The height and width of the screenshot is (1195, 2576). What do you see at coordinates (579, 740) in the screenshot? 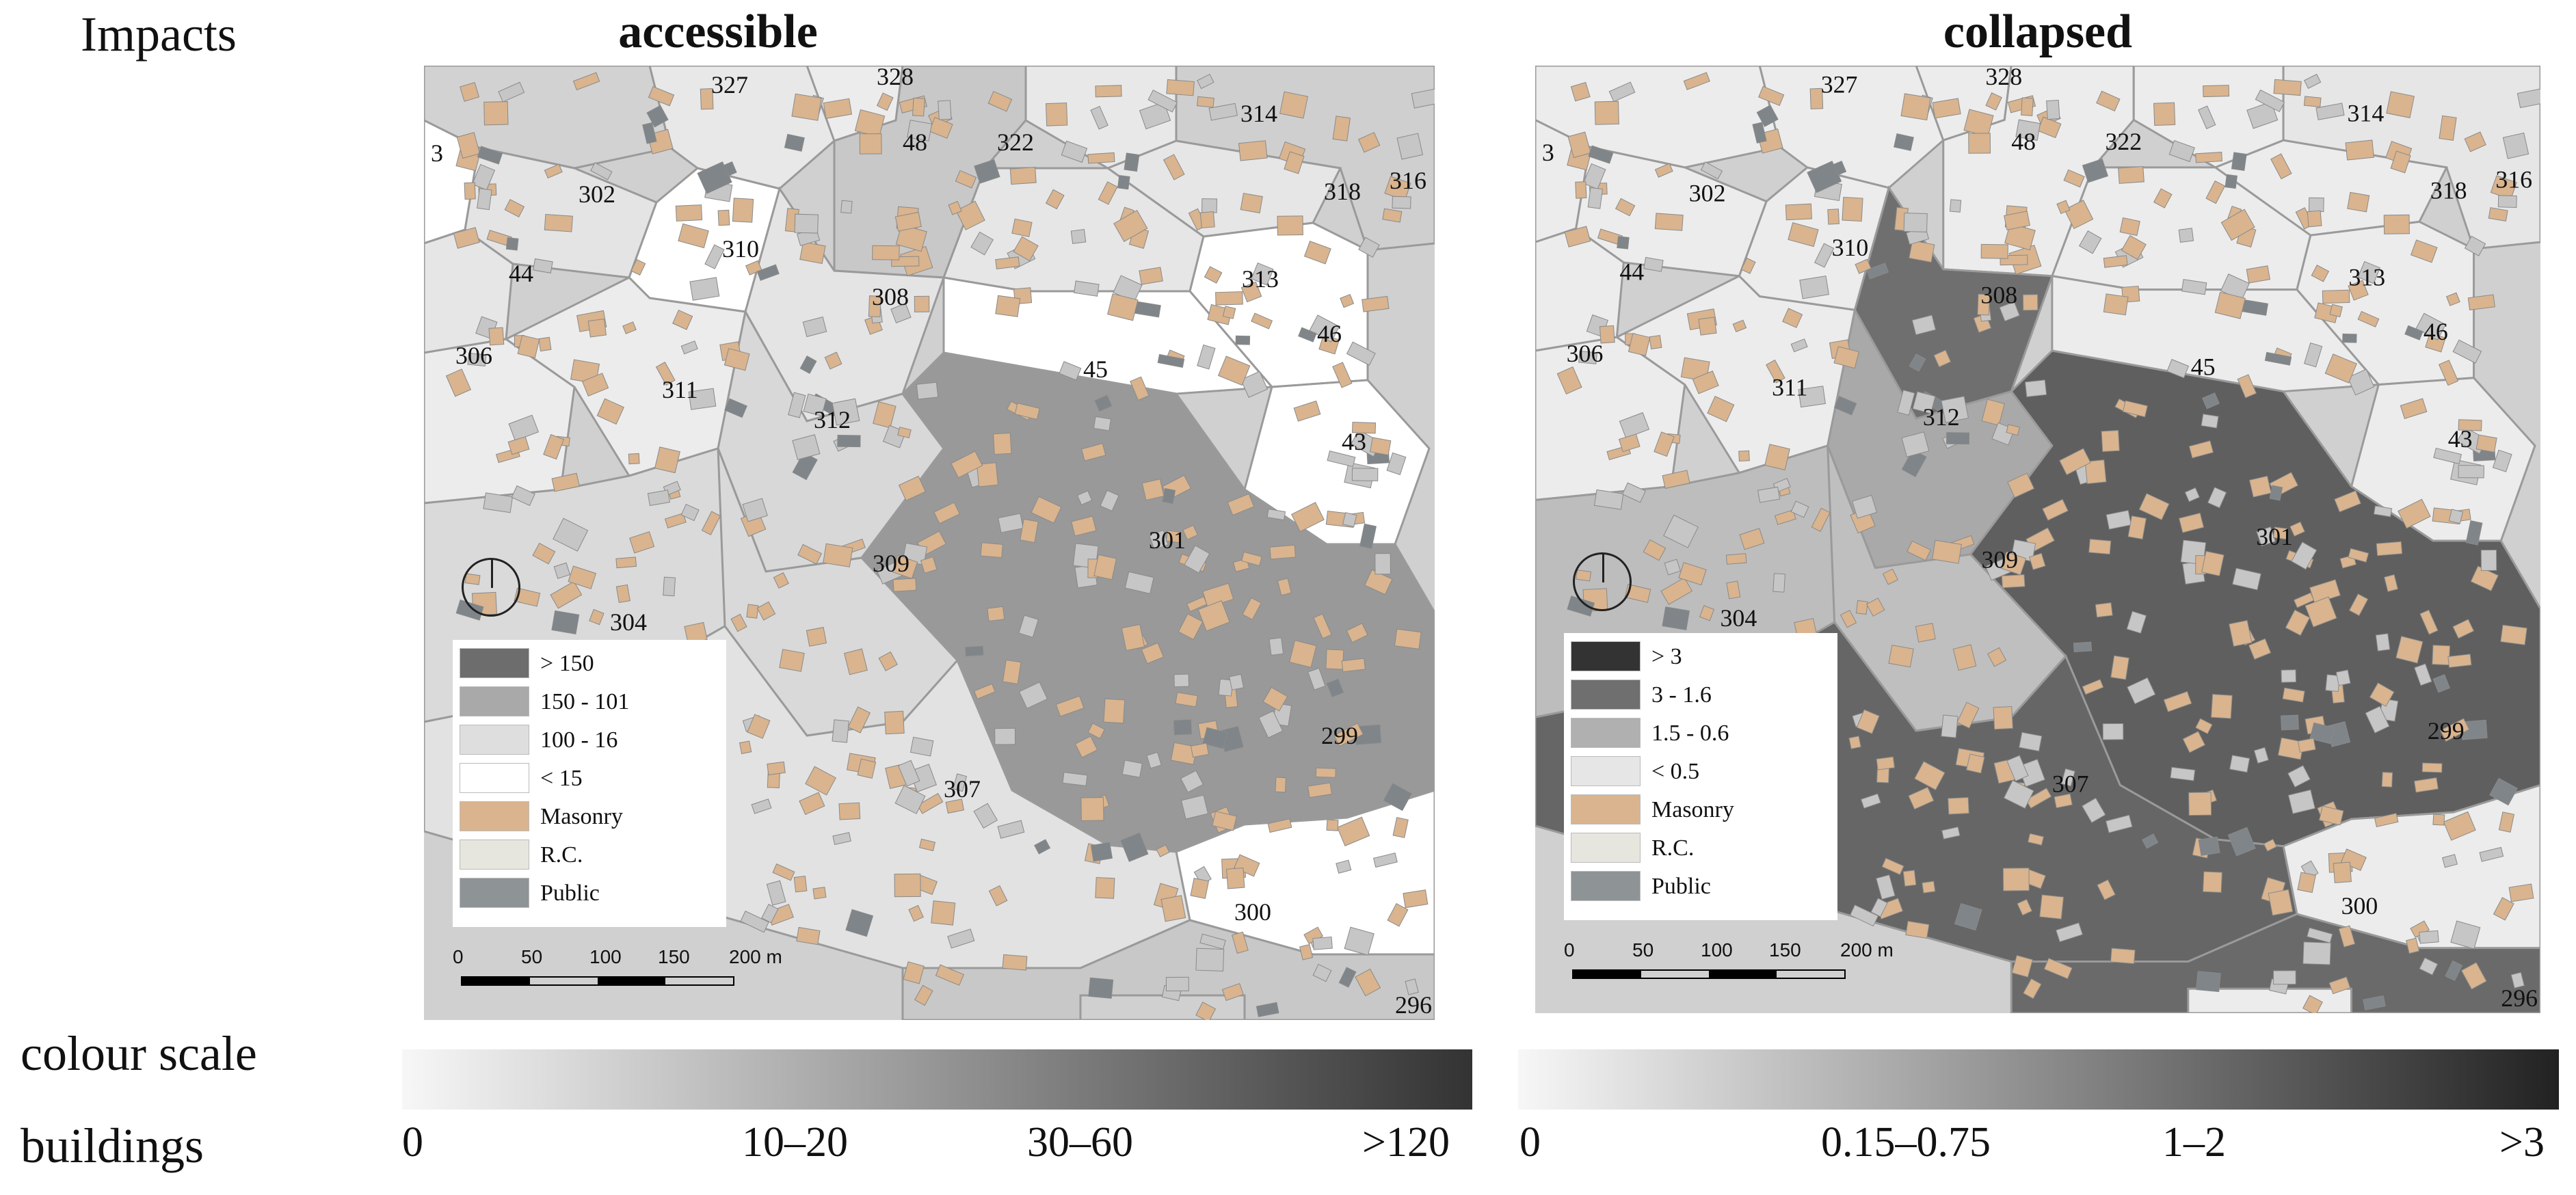
I see `legend-label: 100 - 16` at bounding box center [579, 740].